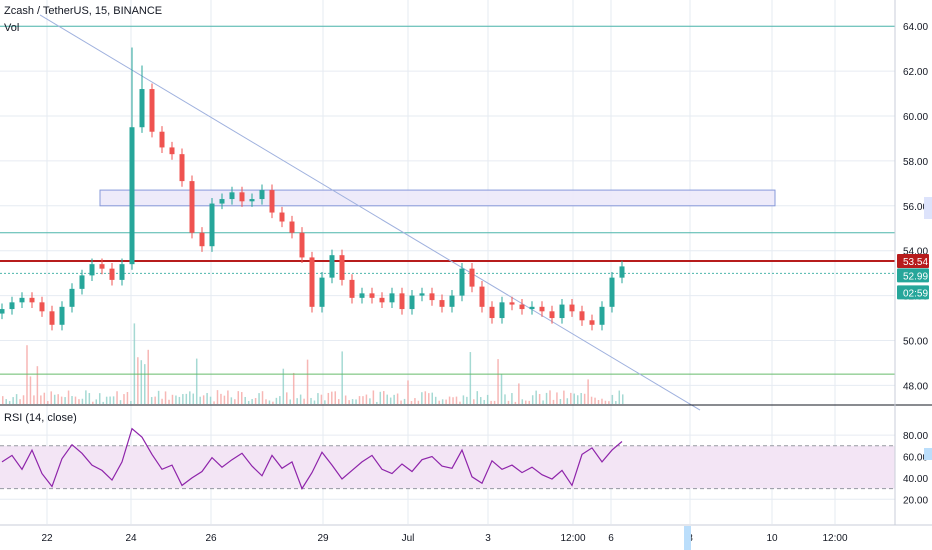 The width and height of the screenshot is (932, 550). What do you see at coordinates (915, 293) in the screenshot?
I see `countdown-badge: 02:59` at bounding box center [915, 293].